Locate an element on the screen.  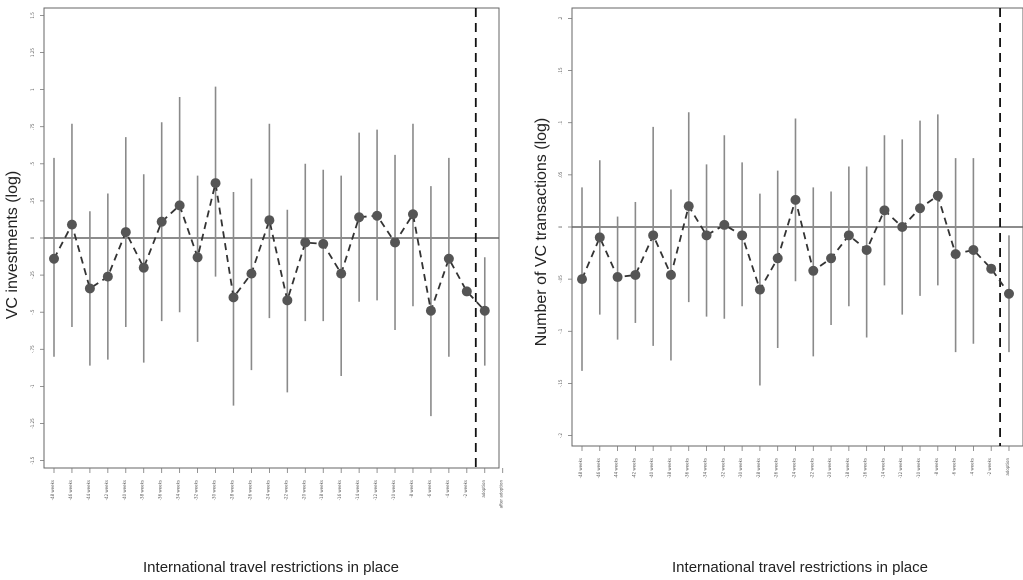
left-y-tick-label: -1.5 is located at coordinates (32, 460).